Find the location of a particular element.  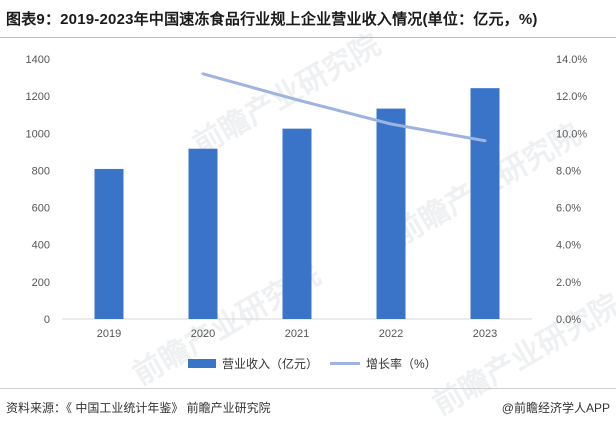

legend-item-revenue: 营业收入（亿元） is located at coordinates (253, 363).